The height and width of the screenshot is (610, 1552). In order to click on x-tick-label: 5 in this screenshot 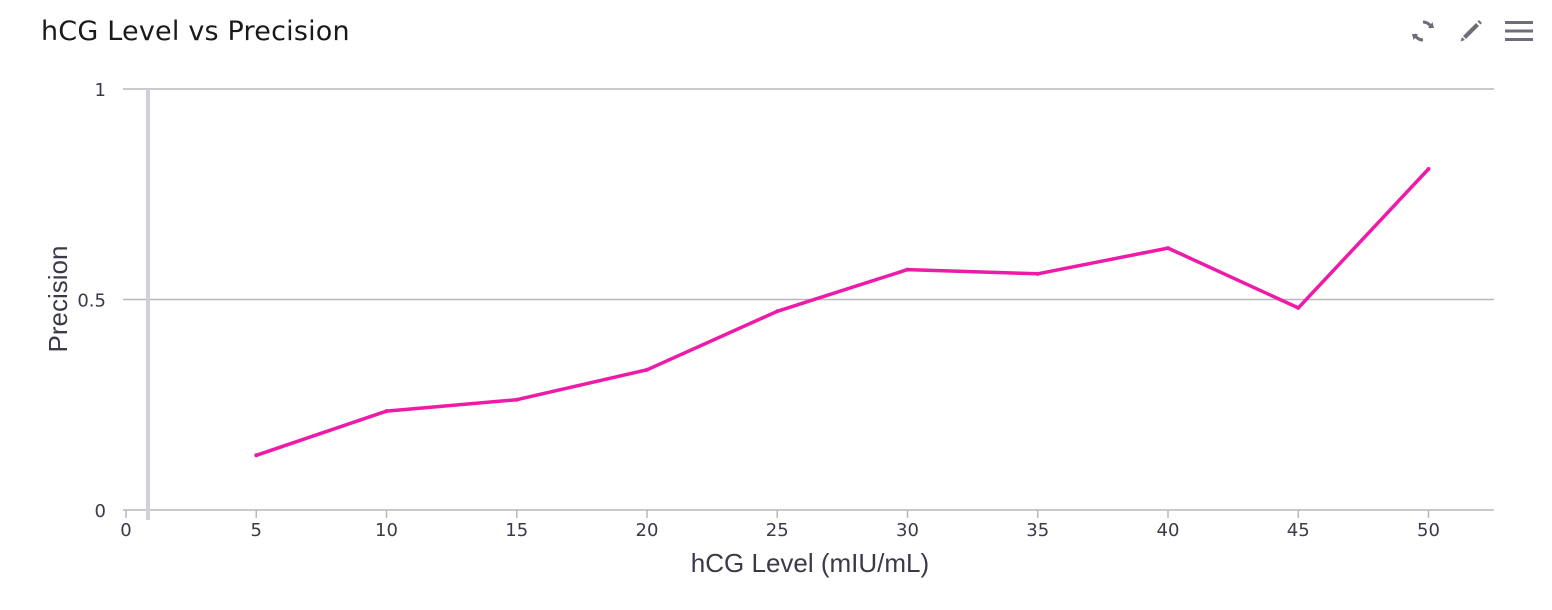, I will do `click(256, 530)`.